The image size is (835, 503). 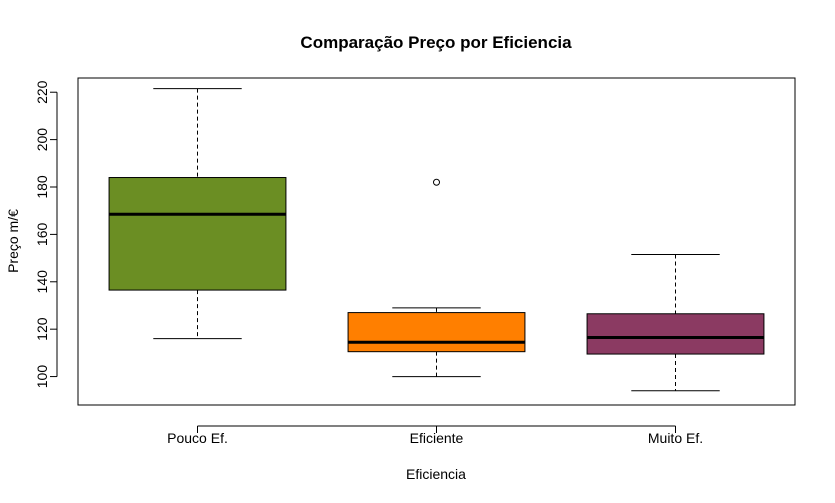 I want to click on x-axis: Pouco Ef. Eficiente Muito Ef., so click(x=435, y=435).